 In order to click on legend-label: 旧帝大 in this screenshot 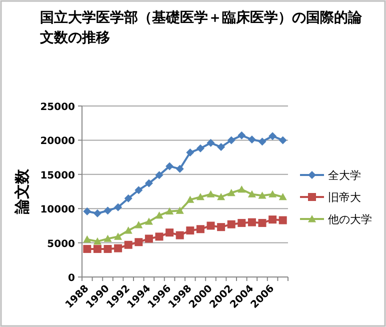, I will do `click(344, 197)`.